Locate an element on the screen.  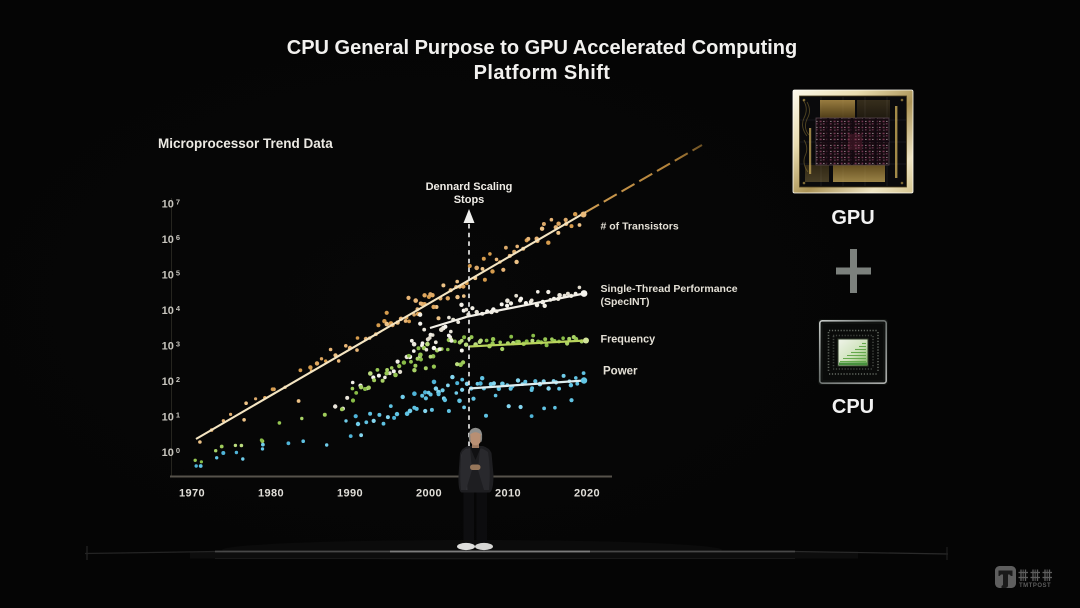
svg-text: Frequency is located at coordinates (628, 340).